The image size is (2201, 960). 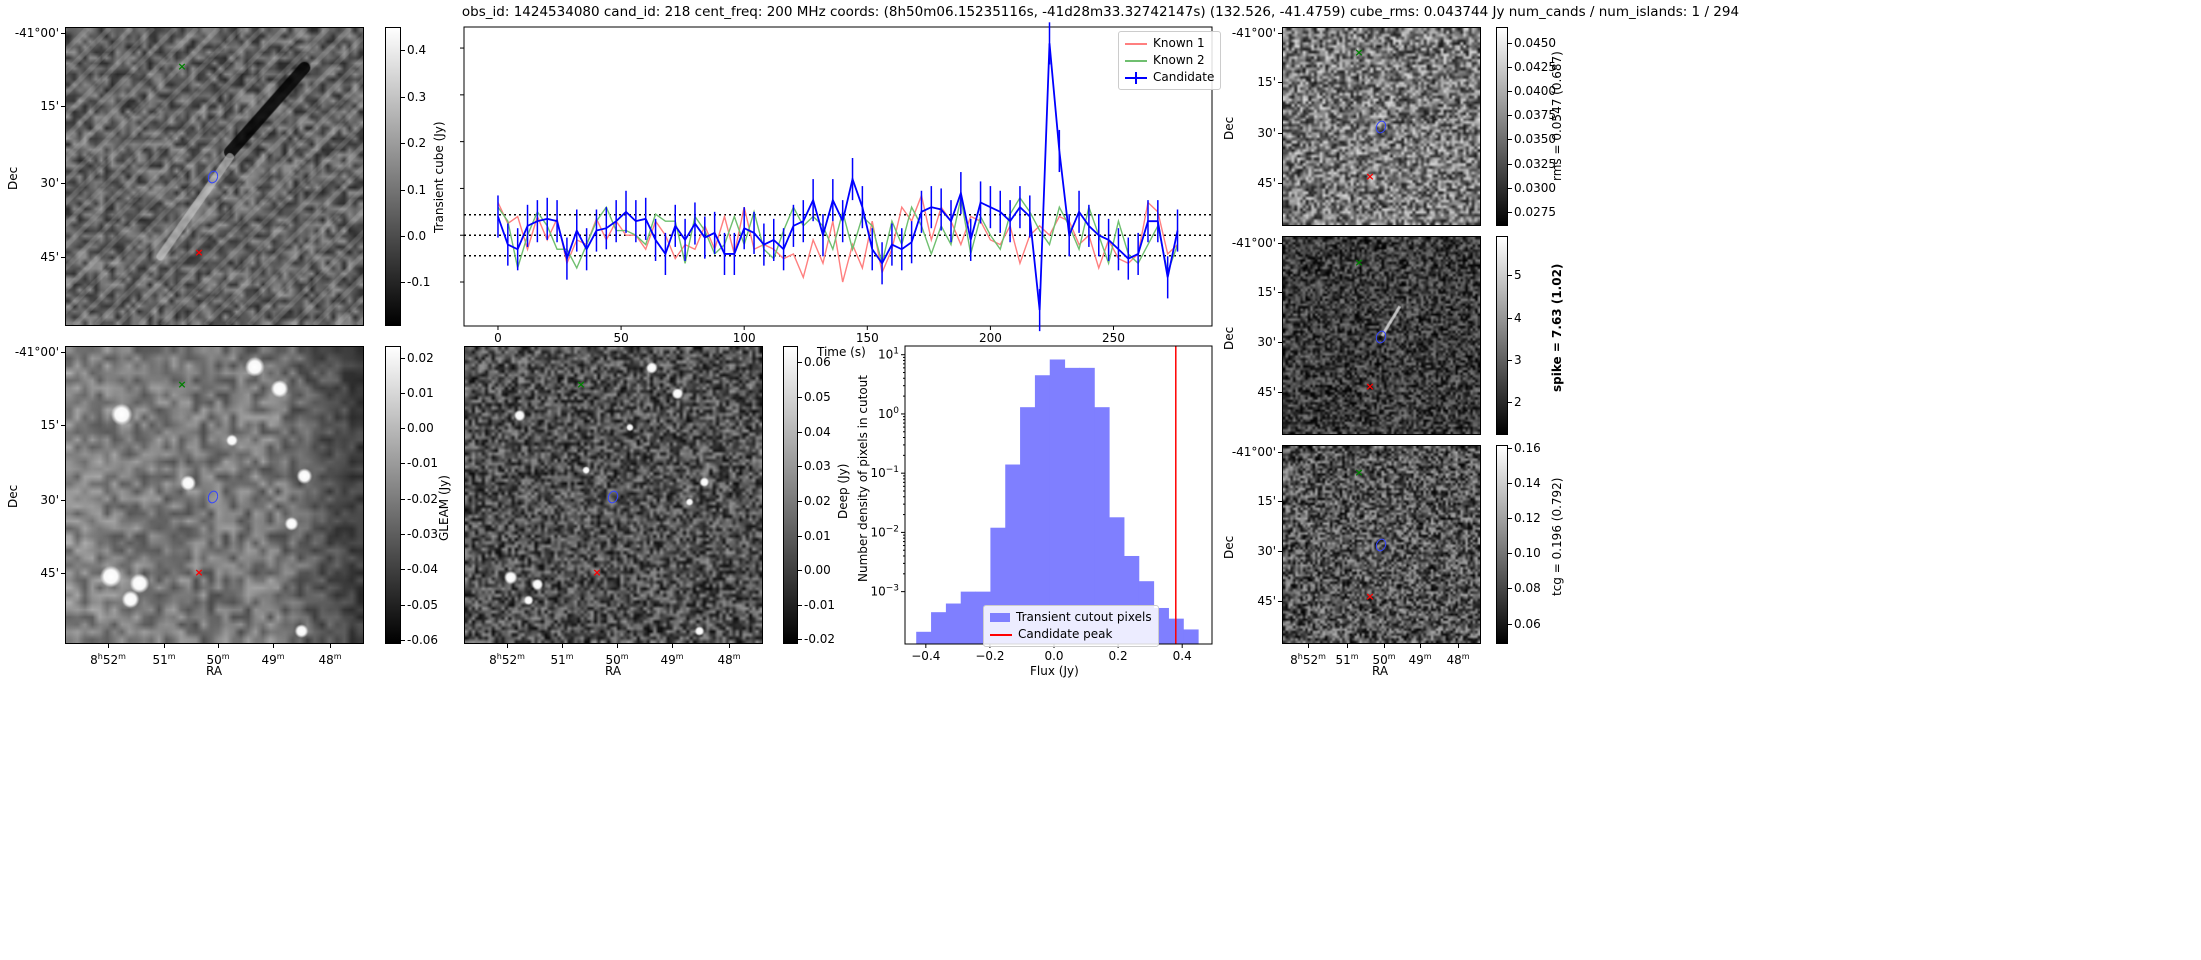 I want to click on y-tick-exponent: −1, so click(x=892, y=470).